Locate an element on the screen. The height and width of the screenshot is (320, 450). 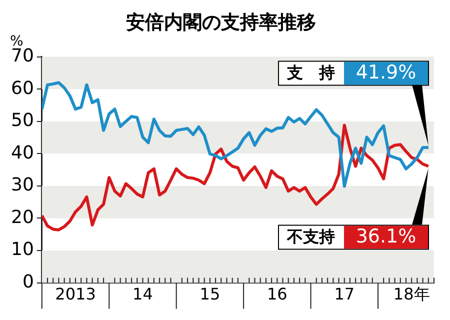
y-tick-label: 40 is located at coordinates (22, 153).